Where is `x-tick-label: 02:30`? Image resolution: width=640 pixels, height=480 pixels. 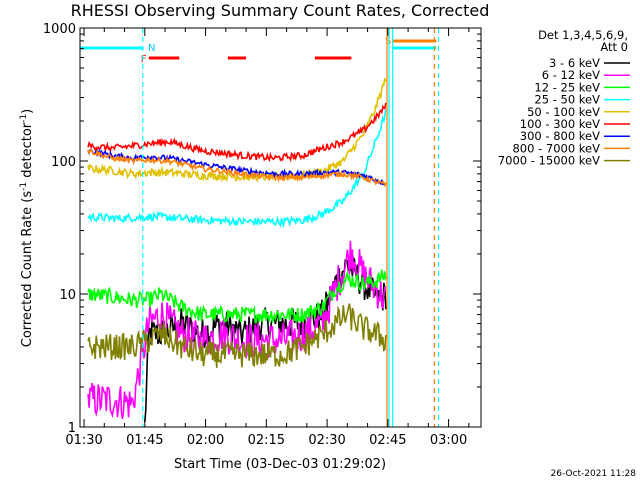 x-tick-label: 02:30 is located at coordinates (326, 440).